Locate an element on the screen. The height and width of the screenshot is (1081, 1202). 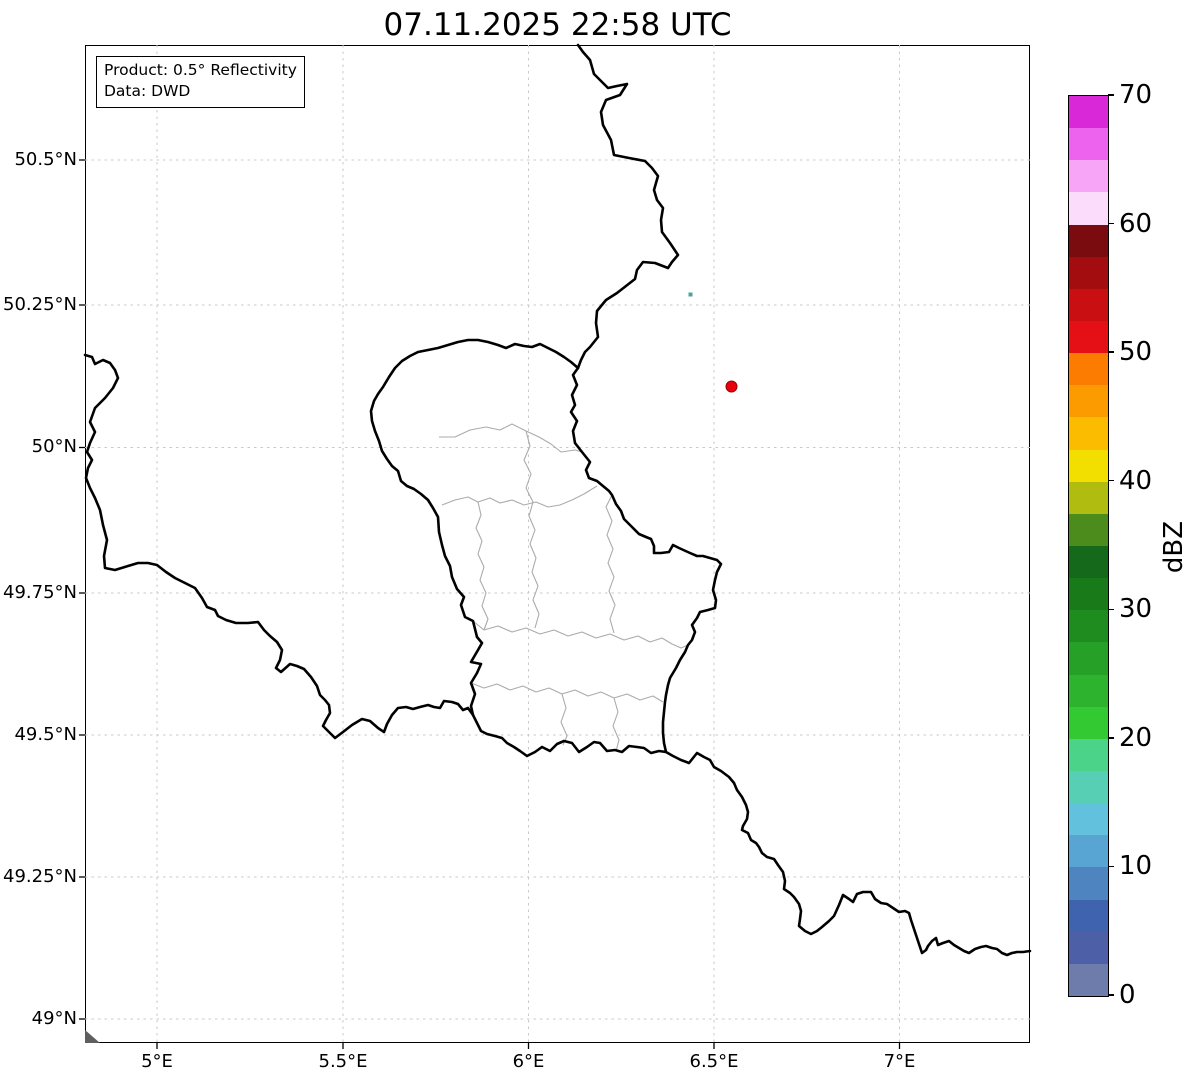
colorbar-tick-label: 50 is located at coordinates (1136, 352).